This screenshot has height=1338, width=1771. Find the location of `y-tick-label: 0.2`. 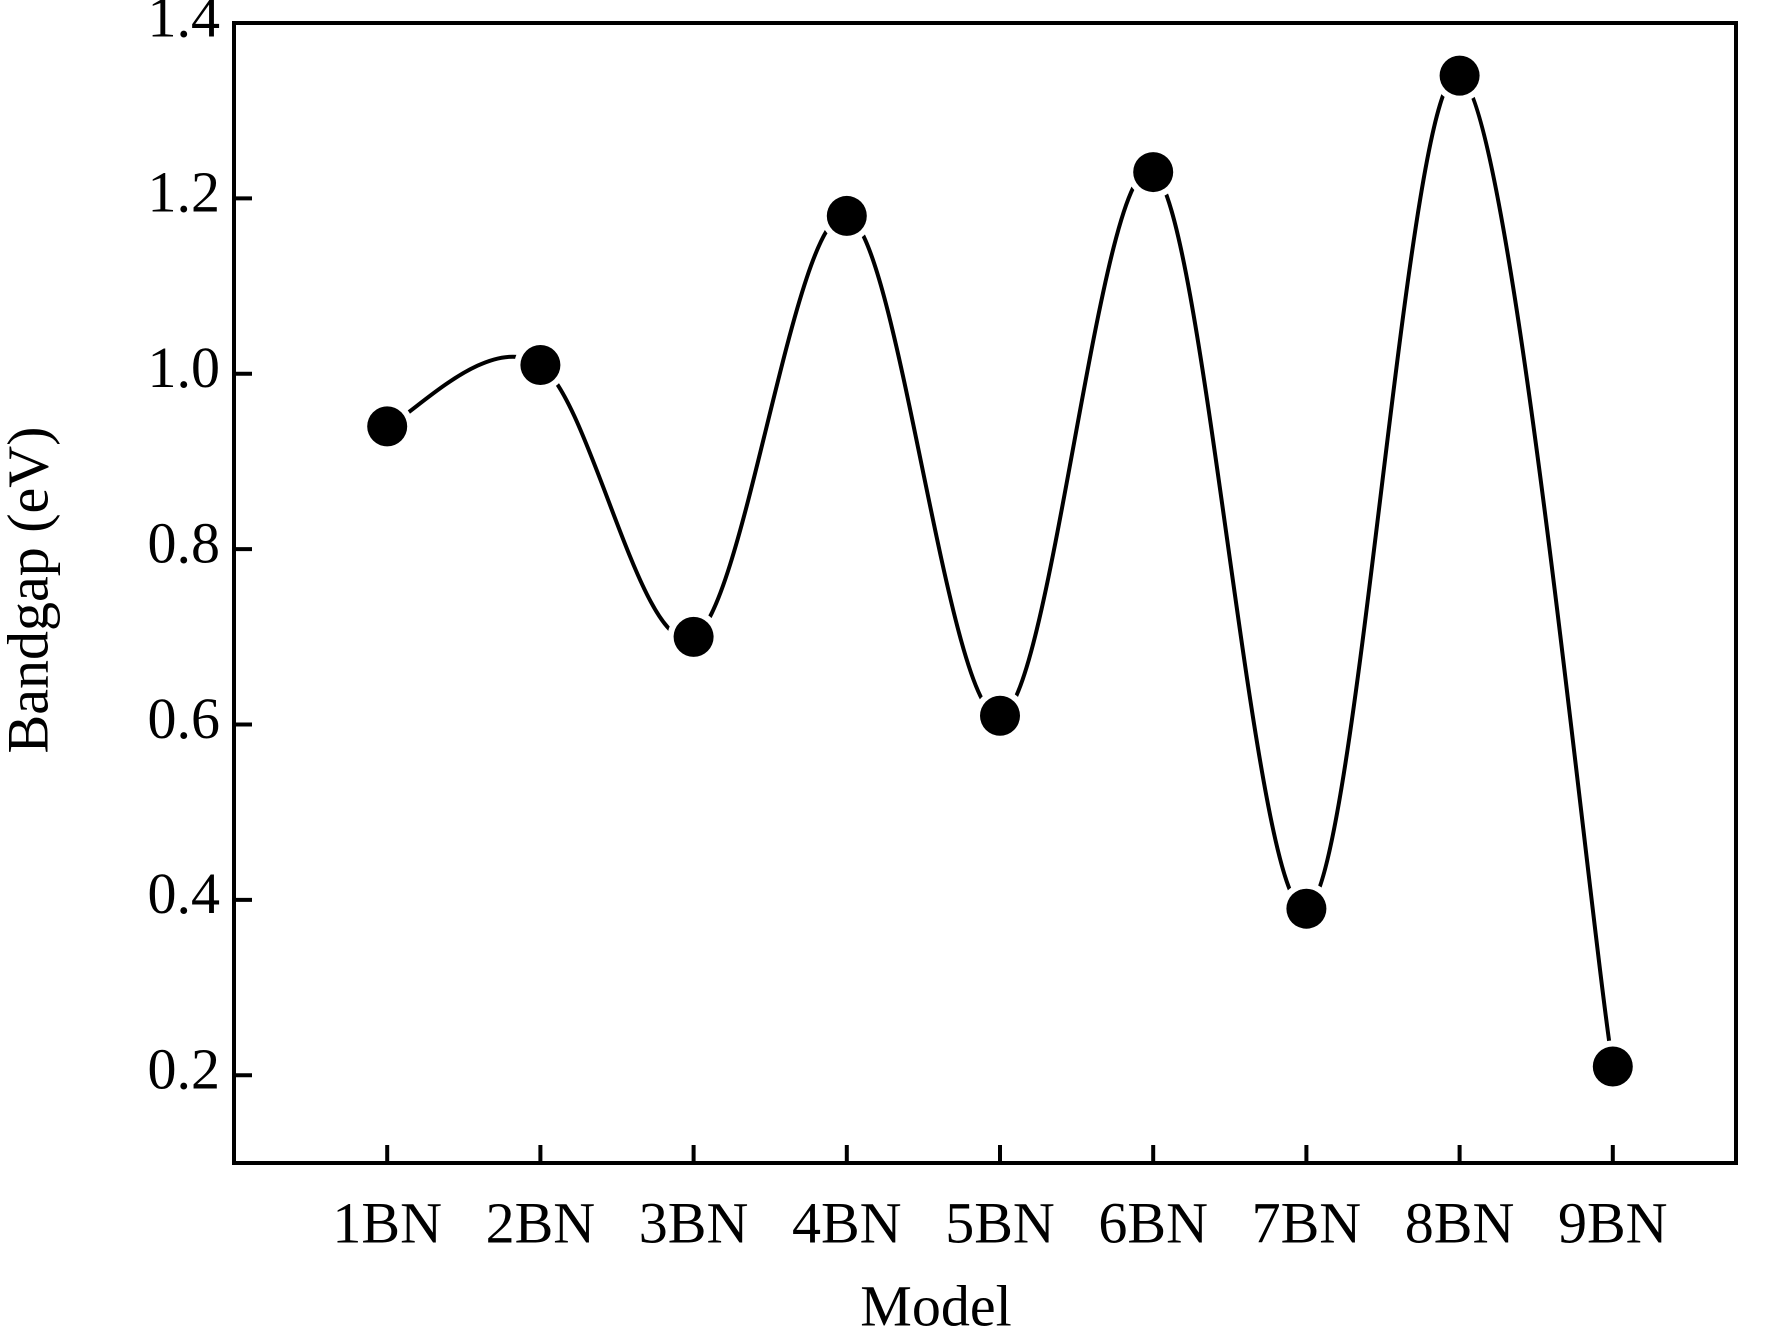

y-tick-label: 0.2 is located at coordinates (184, 1069).